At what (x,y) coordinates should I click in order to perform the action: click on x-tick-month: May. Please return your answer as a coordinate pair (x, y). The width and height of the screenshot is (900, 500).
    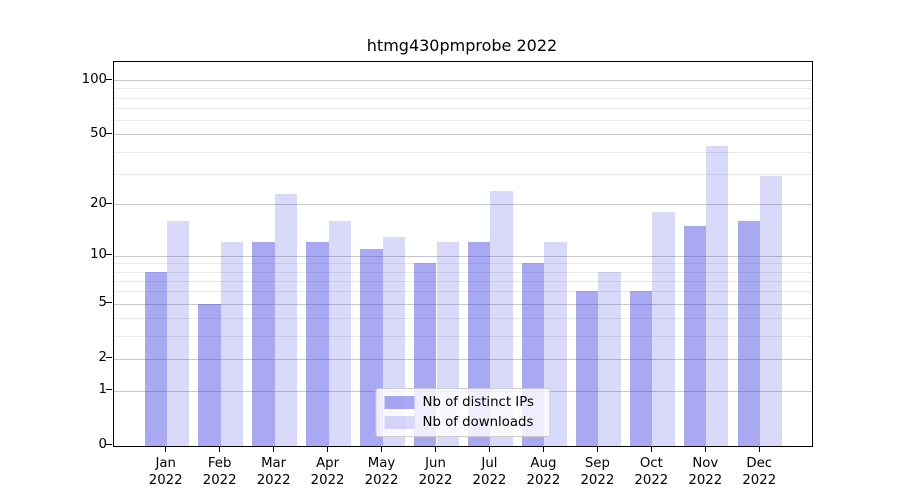
    Looking at the image, I should click on (381, 463).